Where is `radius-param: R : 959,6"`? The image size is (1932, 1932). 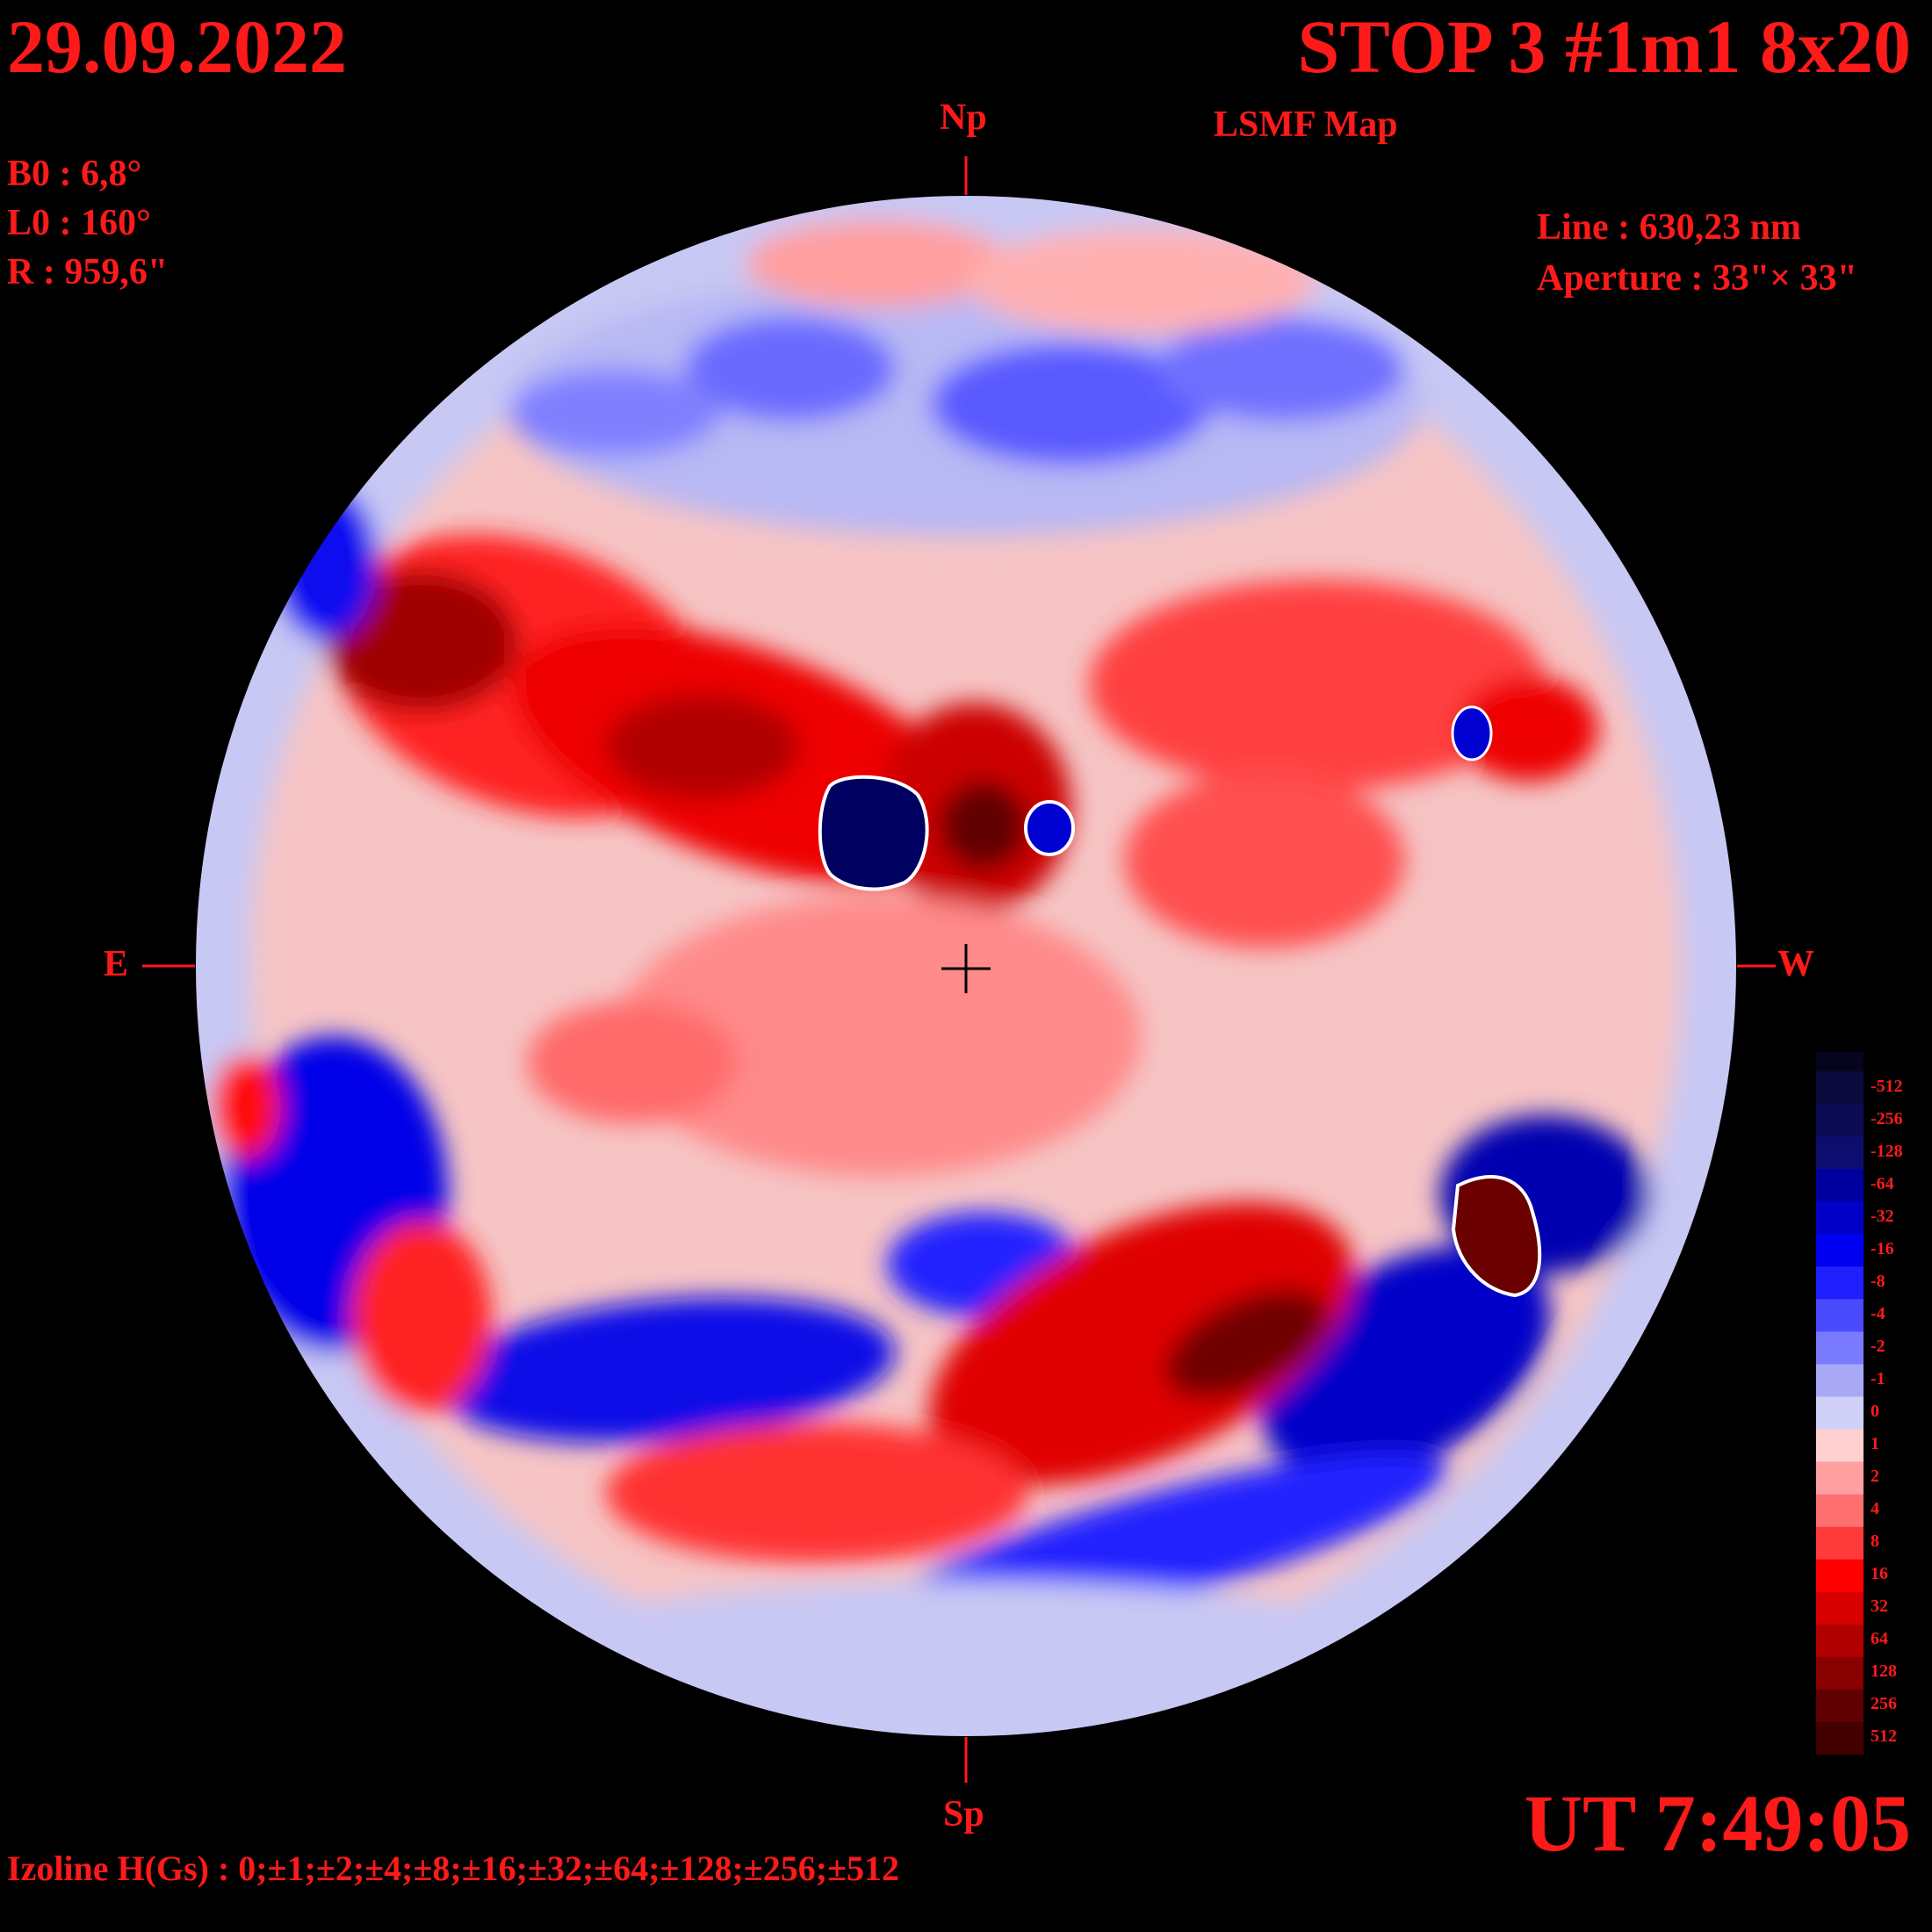
radius-param: R : 959,6" is located at coordinates (88, 272).